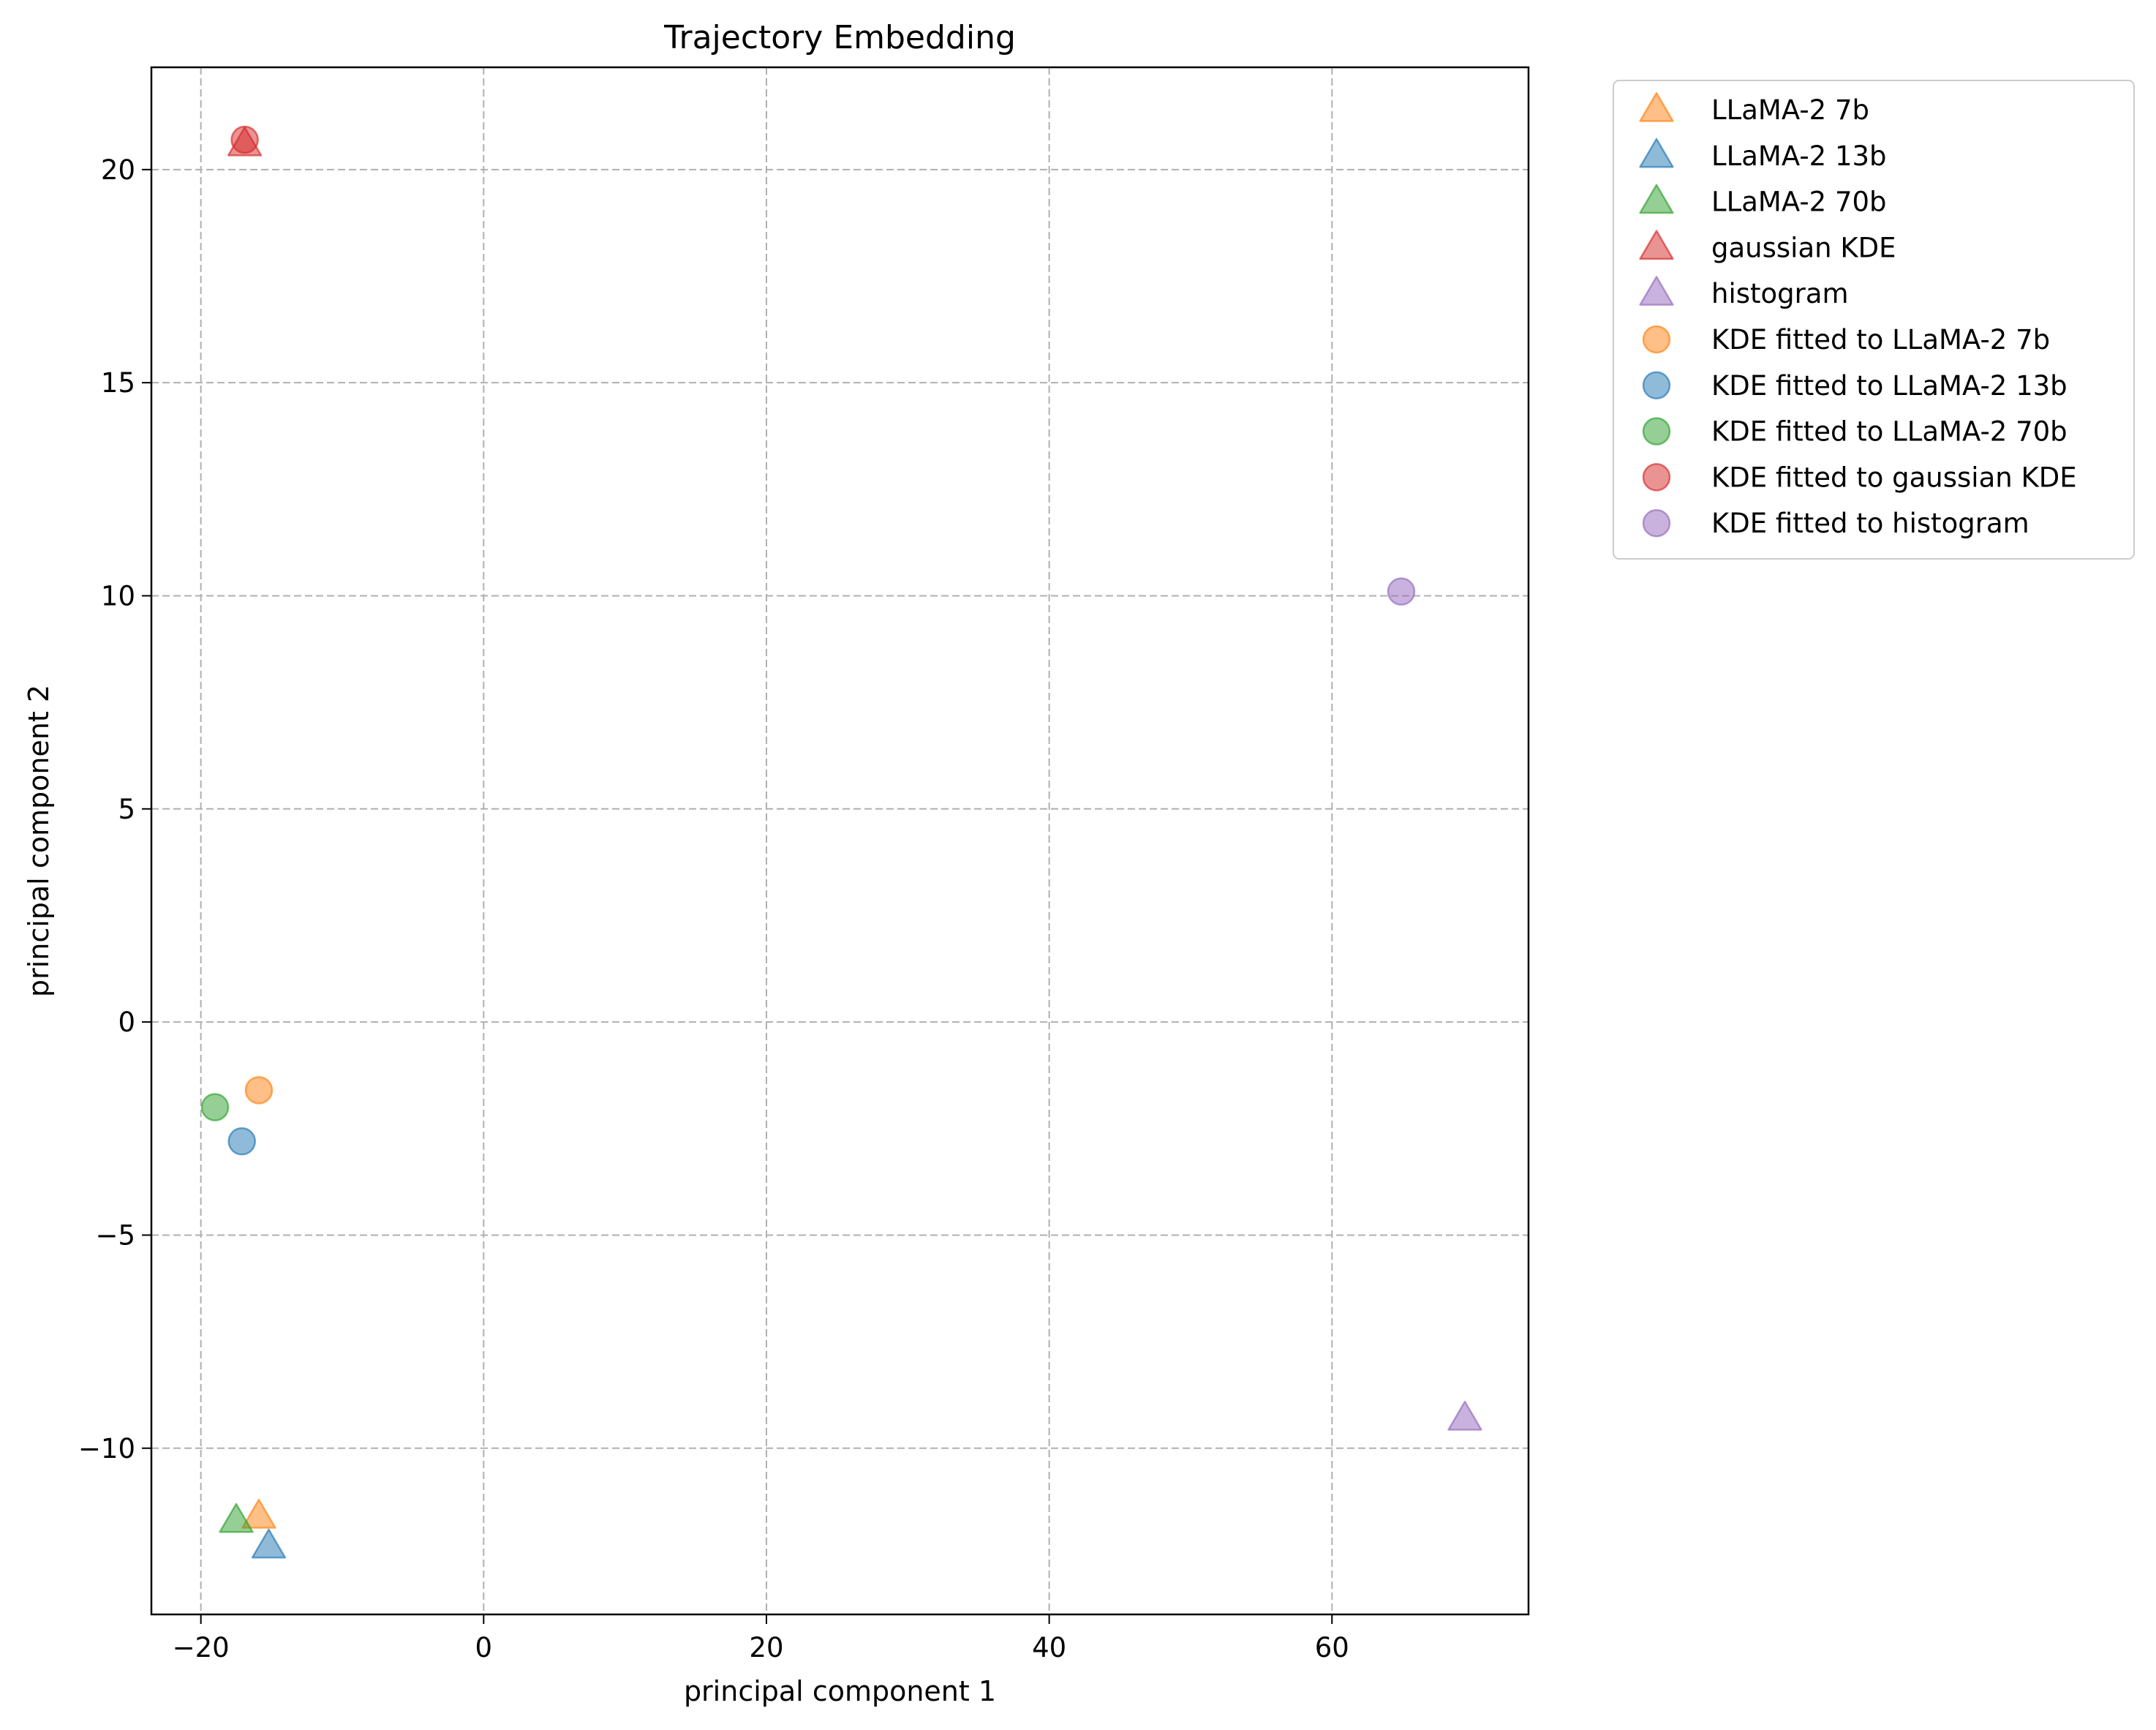 This screenshot has width=2156, height=1730. What do you see at coordinates (126, 809) in the screenshot?
I see `y-tick-label: 5` at bounding box center [126, 809].